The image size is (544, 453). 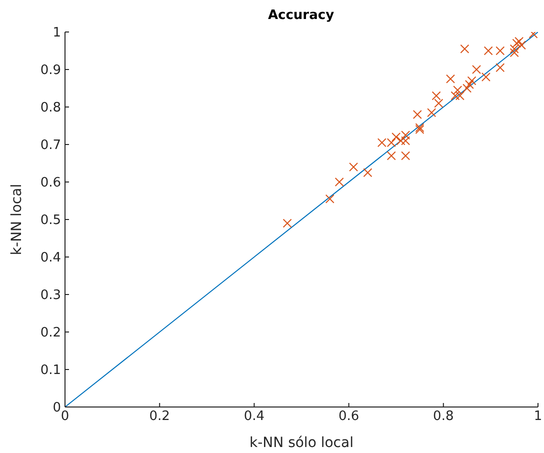 I want to click on y-tick-label: 1, so click(x=56, y=33).